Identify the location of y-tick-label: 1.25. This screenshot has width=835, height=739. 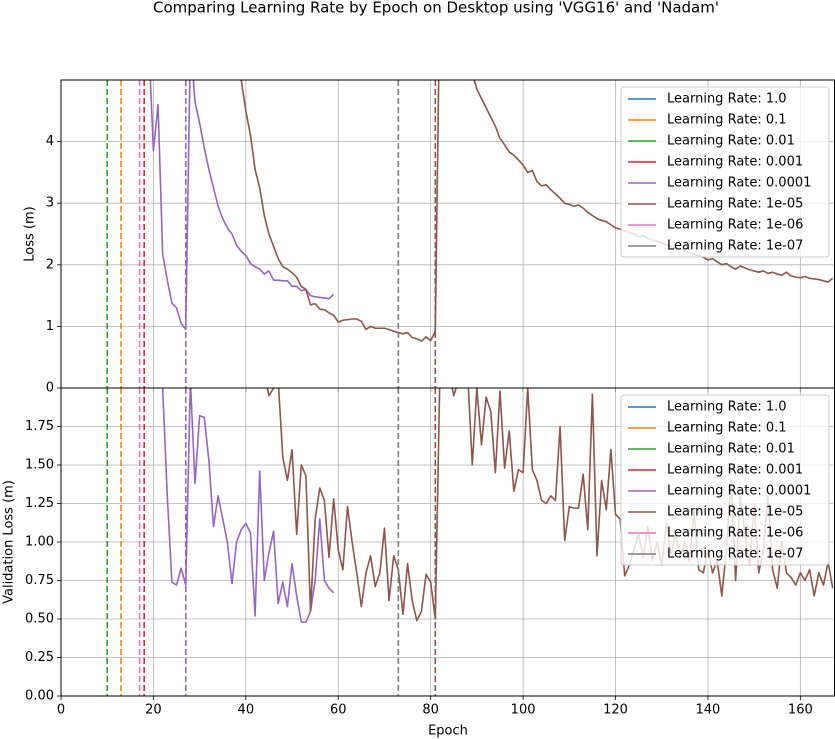
(39, 503).